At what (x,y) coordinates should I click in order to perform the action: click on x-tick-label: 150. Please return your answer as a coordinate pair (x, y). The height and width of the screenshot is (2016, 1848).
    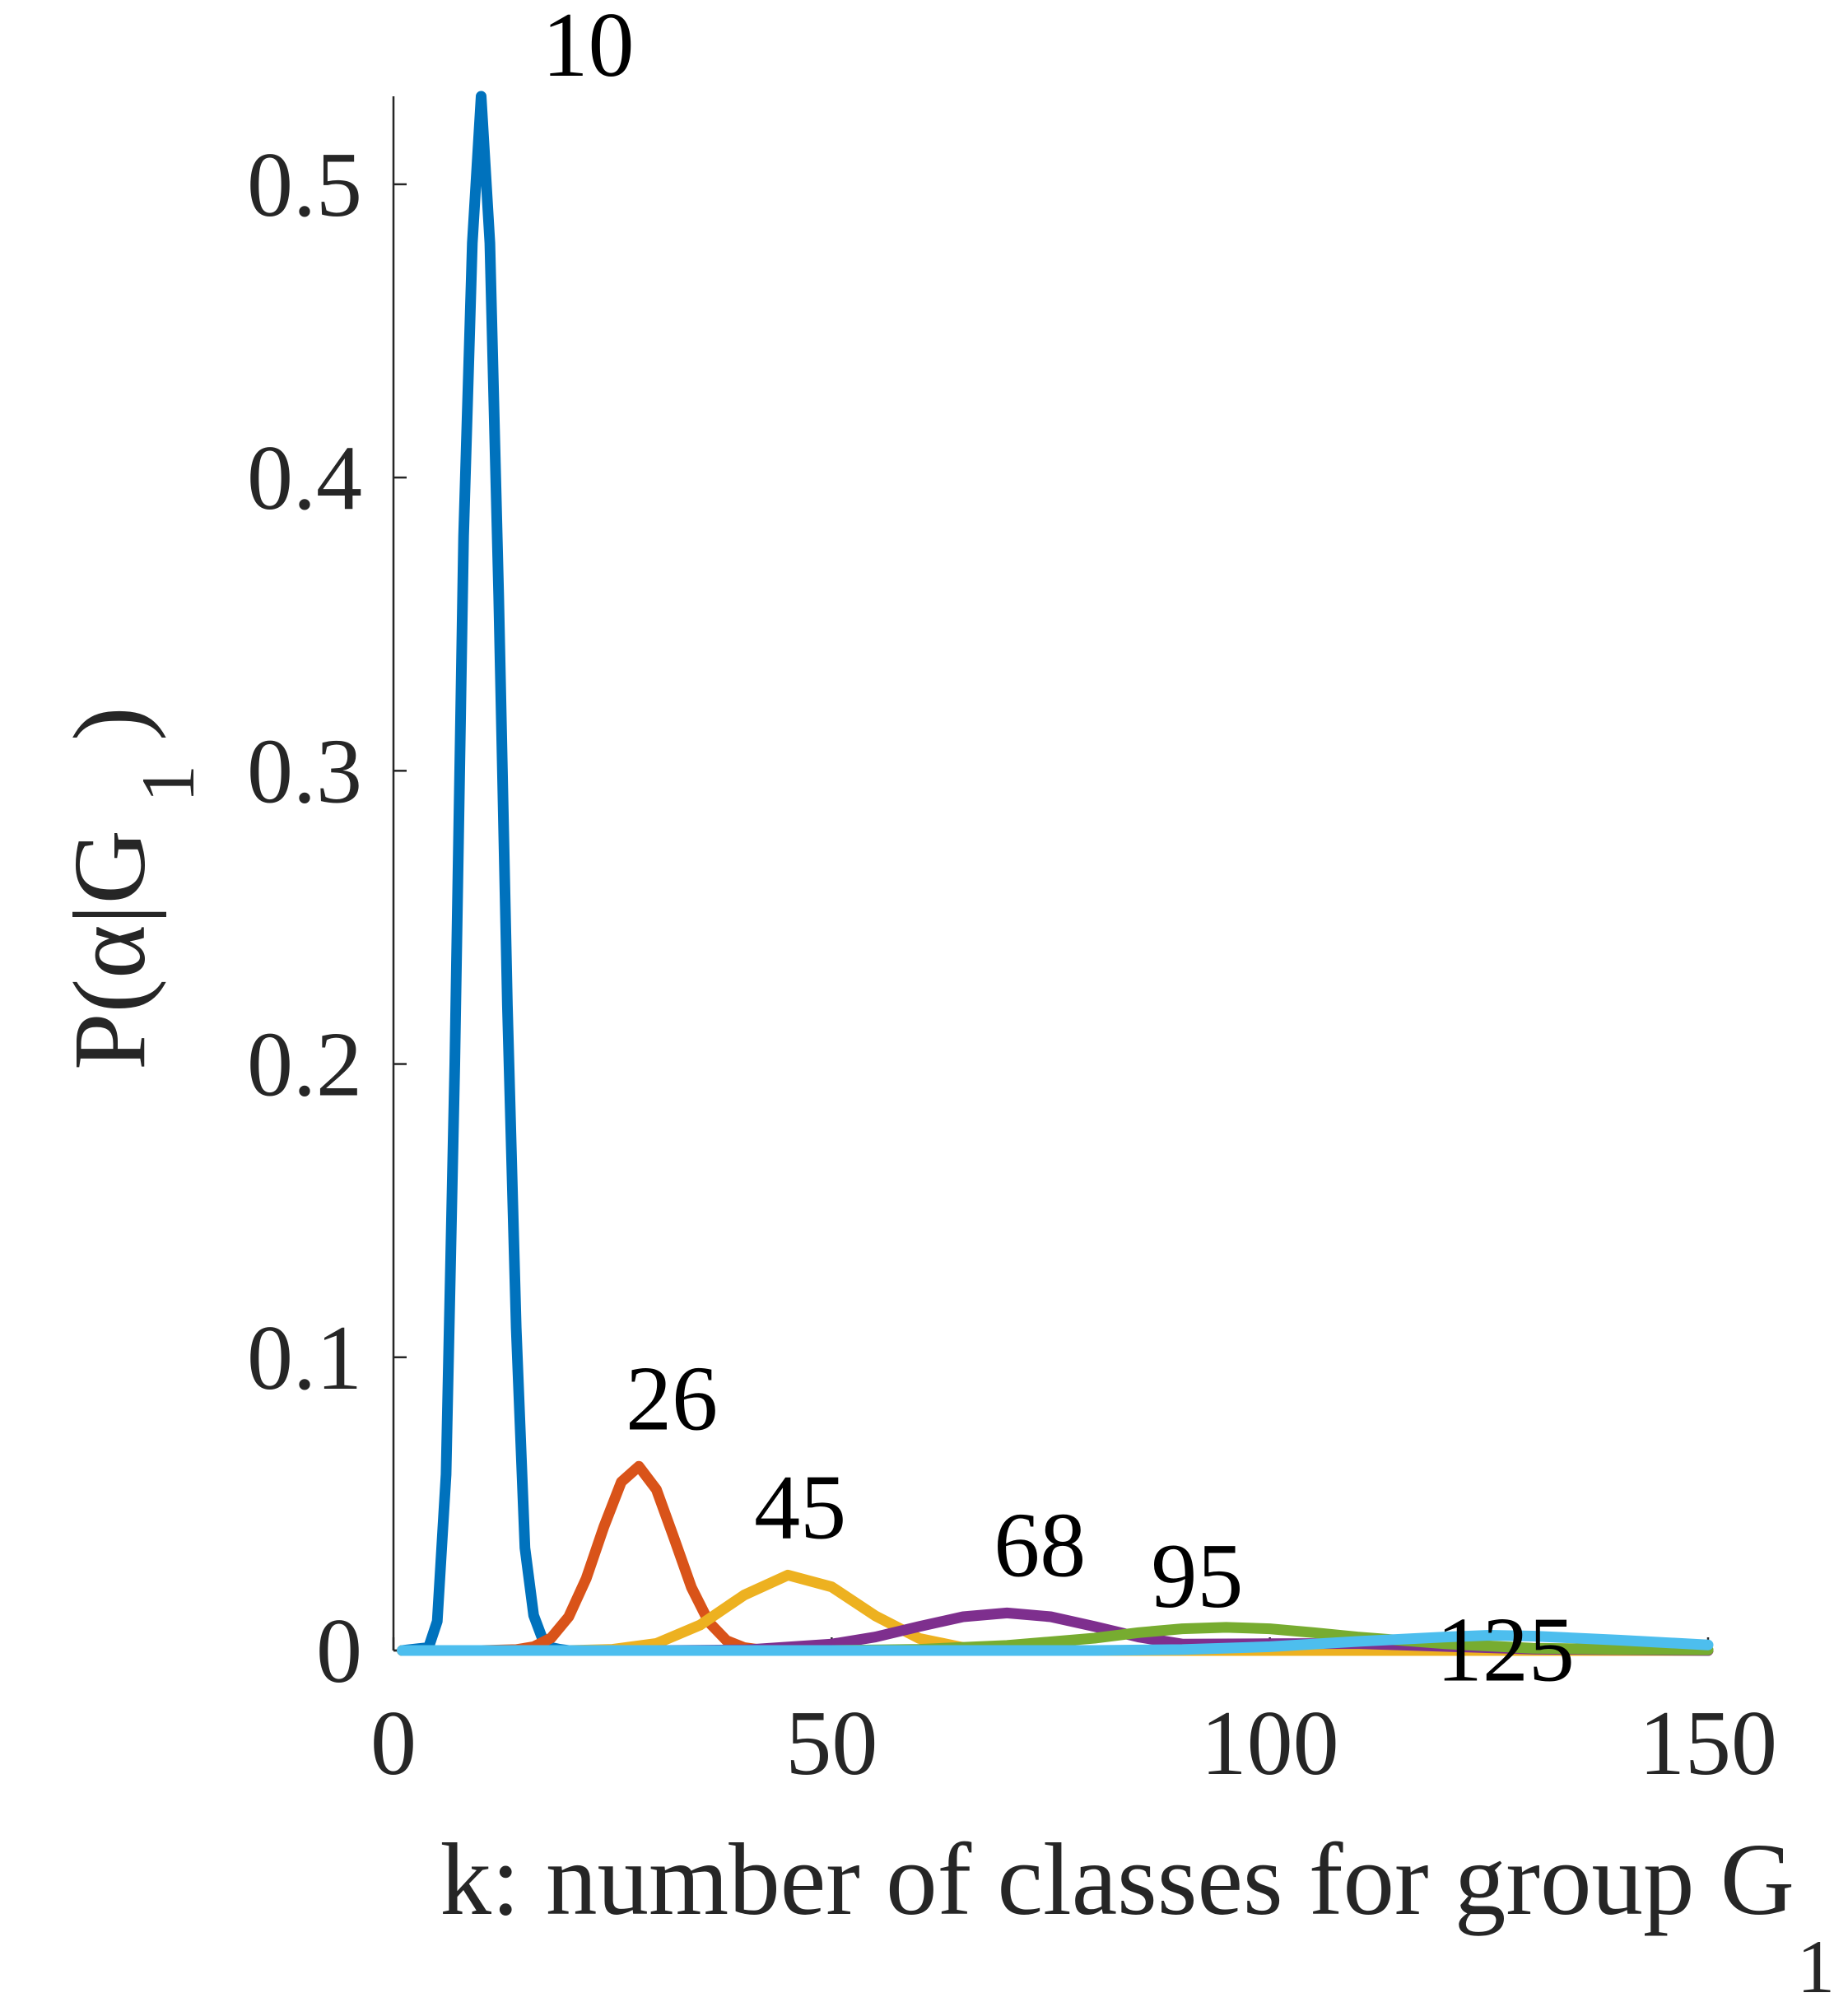
    Looking at the image, I should click on (1708, 1743).